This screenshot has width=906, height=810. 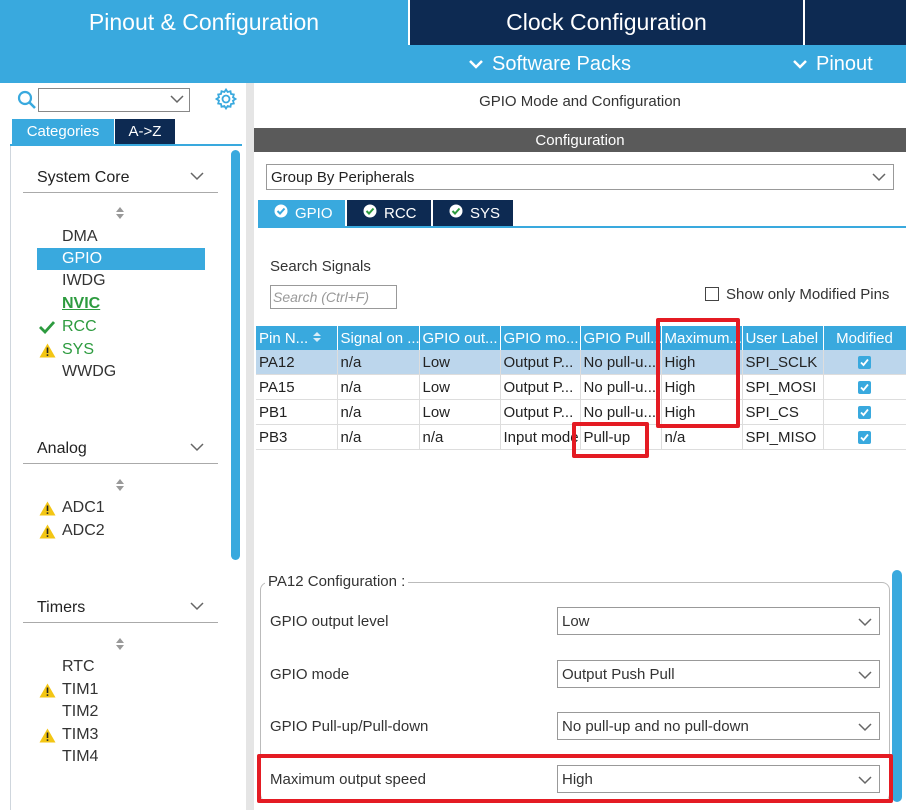 I want to click on column-header-user-label: User Label, so click(x=783, y=338).